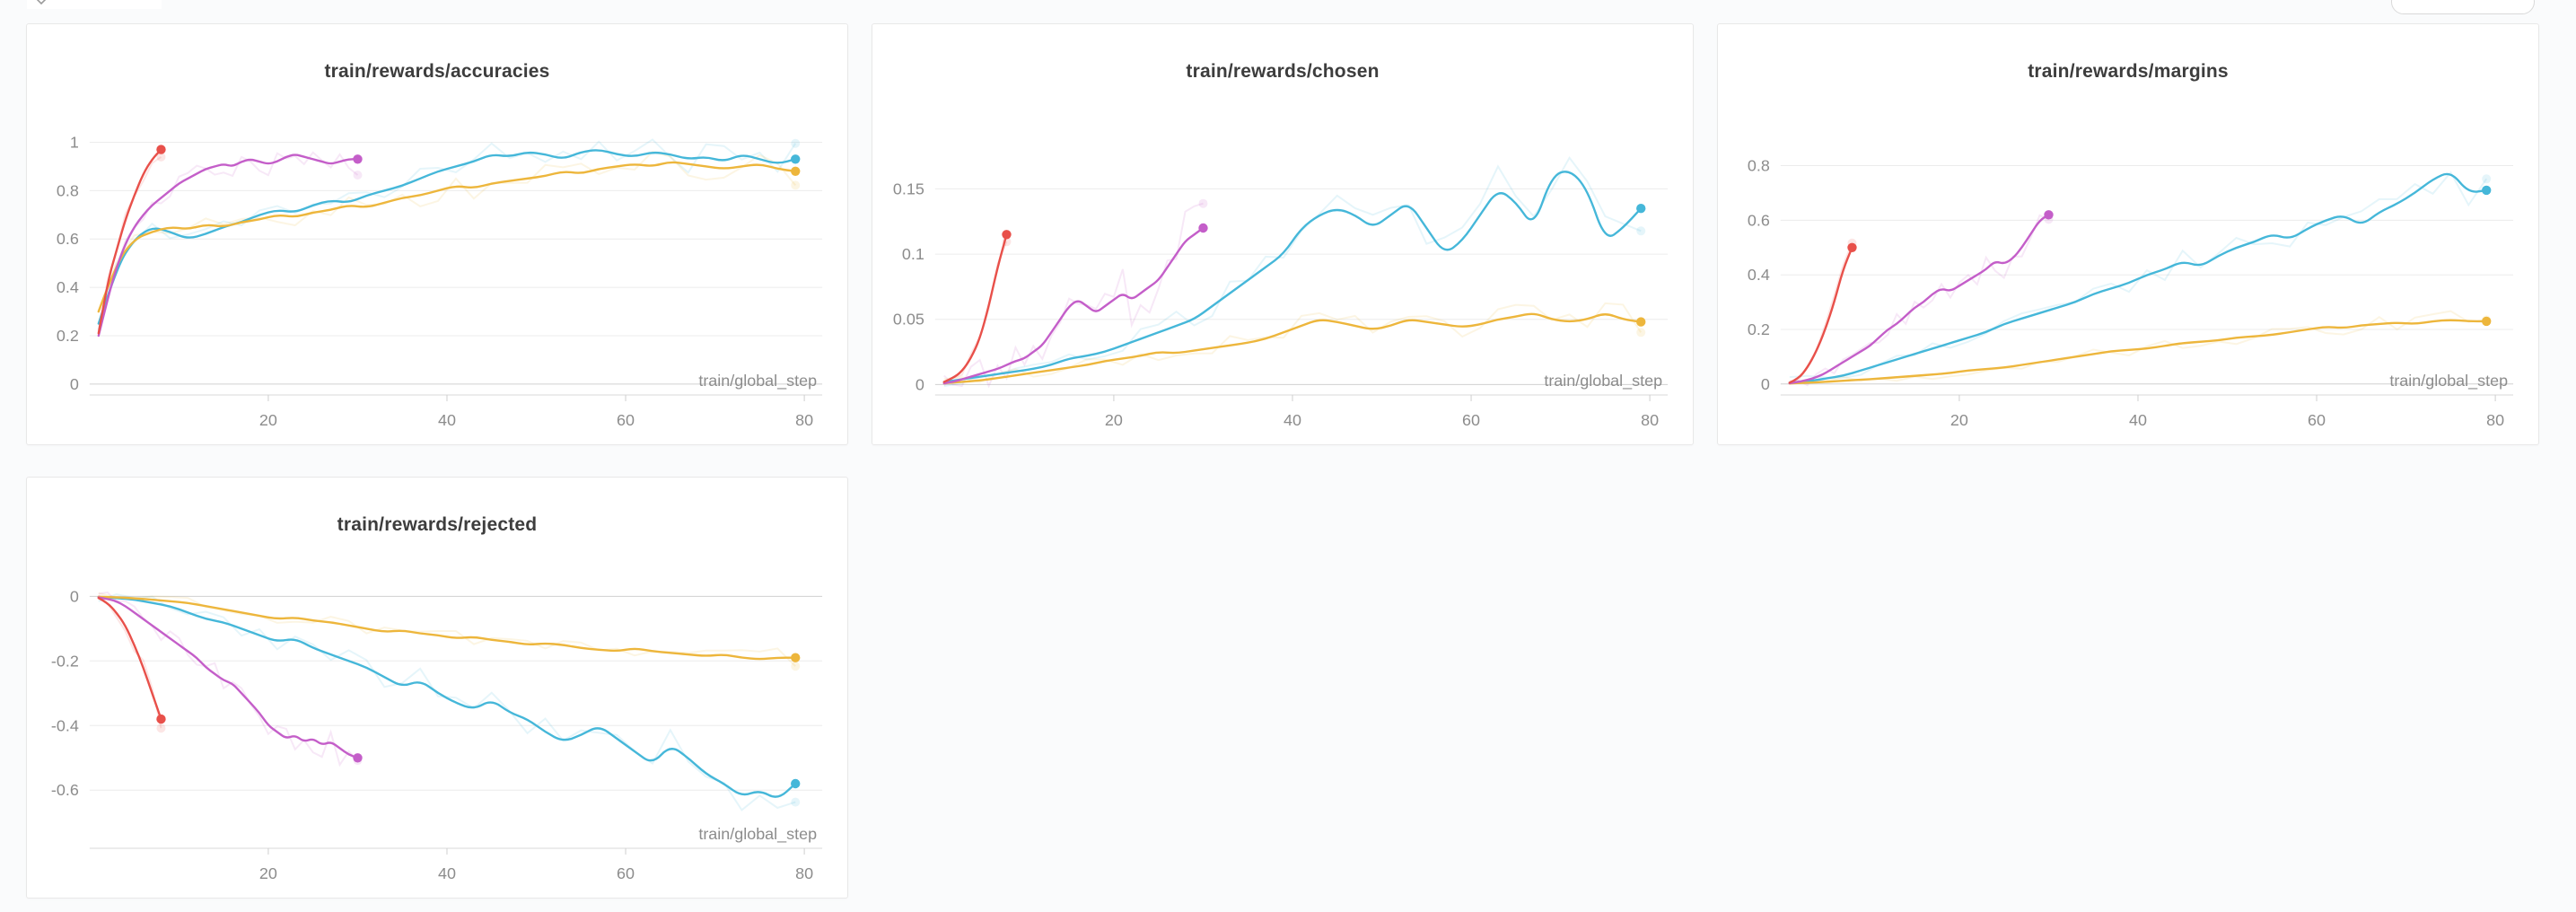  Describe the element at coordinates (1283, 71) in the screenshot. I see `chart-title: train/rewards/chosen` at that location.